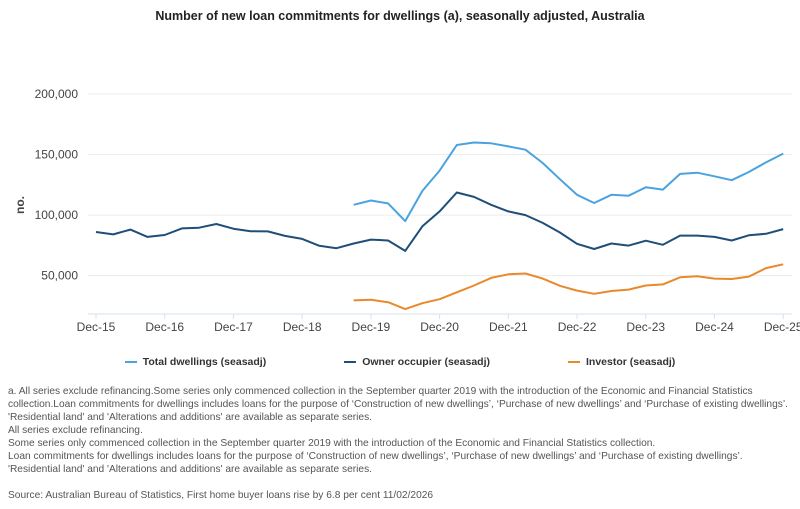  Describe the element at coordinates (508, 327) in the screenshot. I see `x-tick-label: Dec-21` at that location.